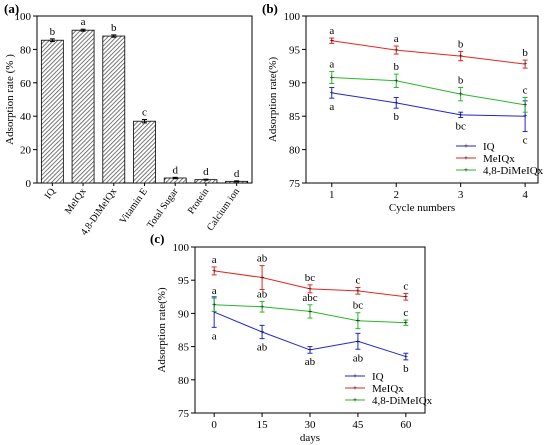 This screenshot has height=445, width=550. What do you see at coordinates (428, 52) in the screenshot?
I see `series-line-MeIQx` at bounding box center [428, 52].